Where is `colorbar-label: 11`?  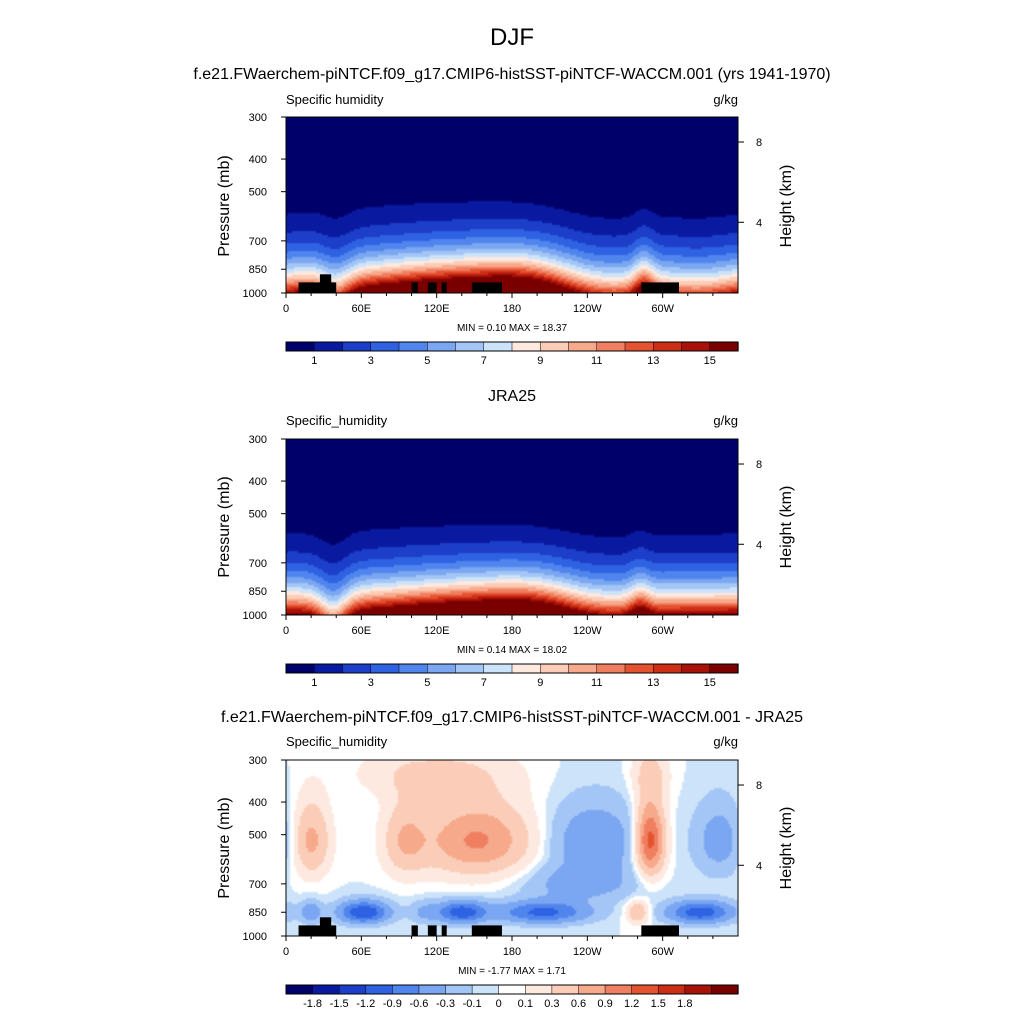
colorbar-label: 11 is located at coordinates (596, 361).